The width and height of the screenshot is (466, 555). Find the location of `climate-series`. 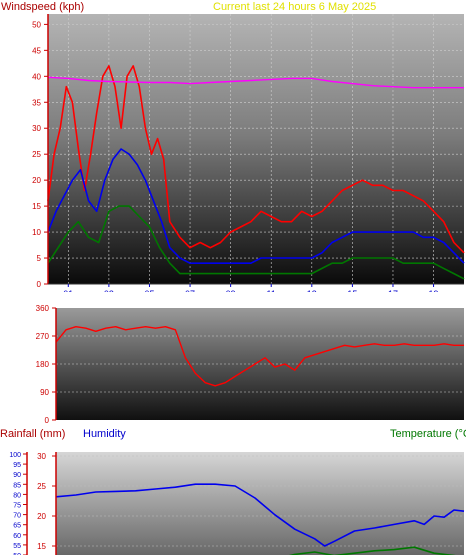

climate-series is located at coordinates (260, 519).